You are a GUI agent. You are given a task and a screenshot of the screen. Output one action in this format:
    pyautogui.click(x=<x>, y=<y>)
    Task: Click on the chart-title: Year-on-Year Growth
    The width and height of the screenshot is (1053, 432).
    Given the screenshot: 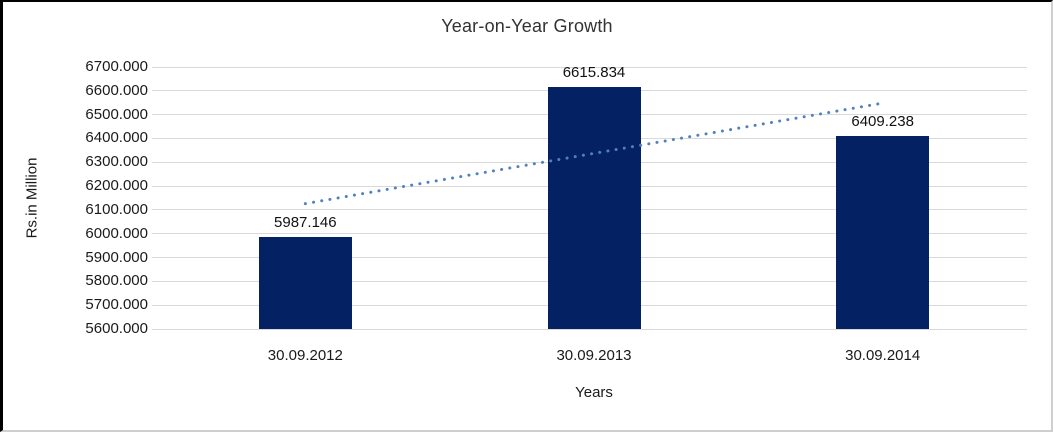 What is the action you would take?
    pyautogui.click(x=527, y=26)
    